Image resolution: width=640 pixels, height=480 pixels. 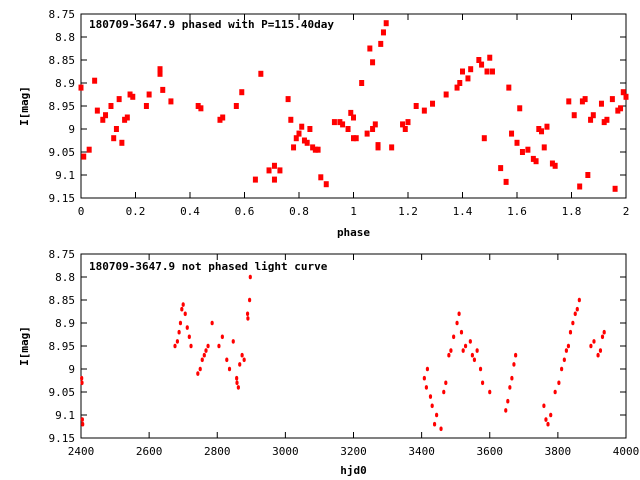 I want to click on x-tick-label: 0, so click(x=81, y=211).